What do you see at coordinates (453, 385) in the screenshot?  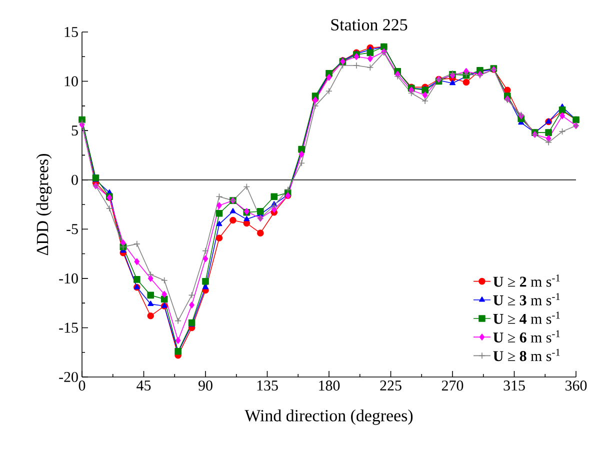 I see `x-tick-label: 270` at bounding box center [453, 385].